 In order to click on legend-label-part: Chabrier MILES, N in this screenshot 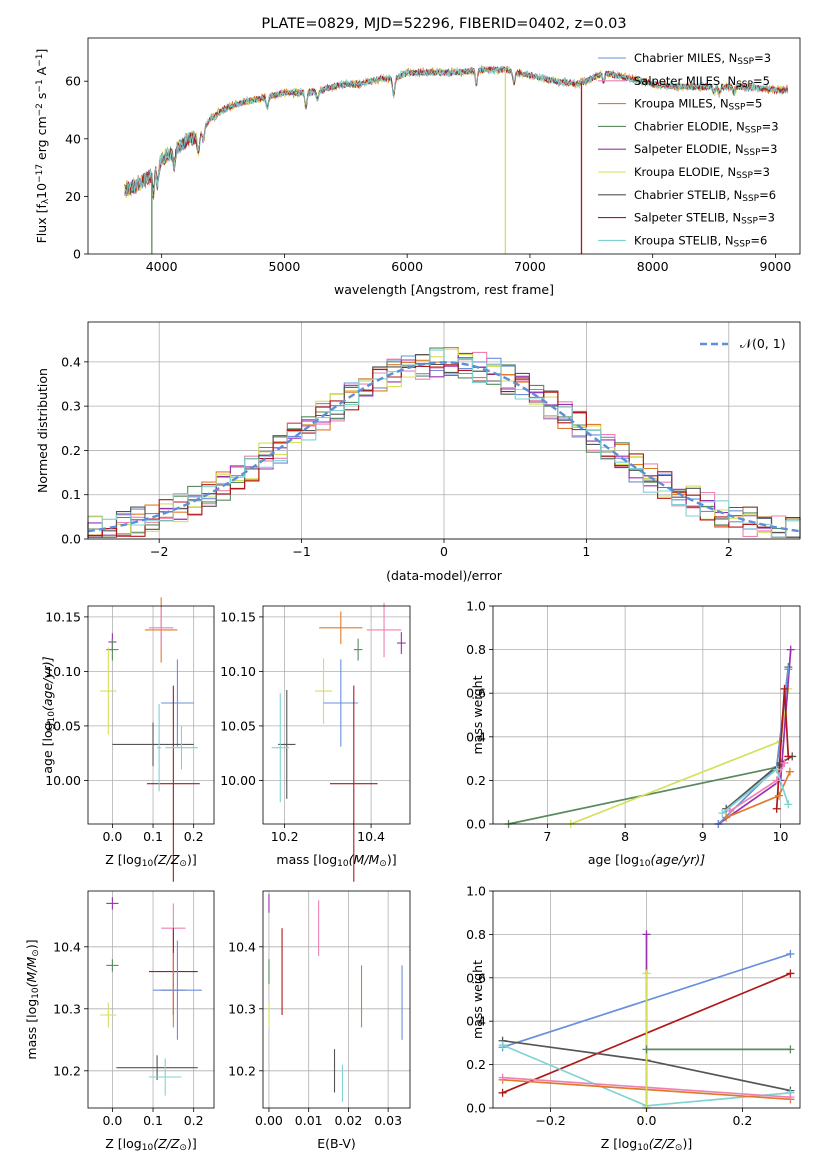, I will do `click(685, 58)`.